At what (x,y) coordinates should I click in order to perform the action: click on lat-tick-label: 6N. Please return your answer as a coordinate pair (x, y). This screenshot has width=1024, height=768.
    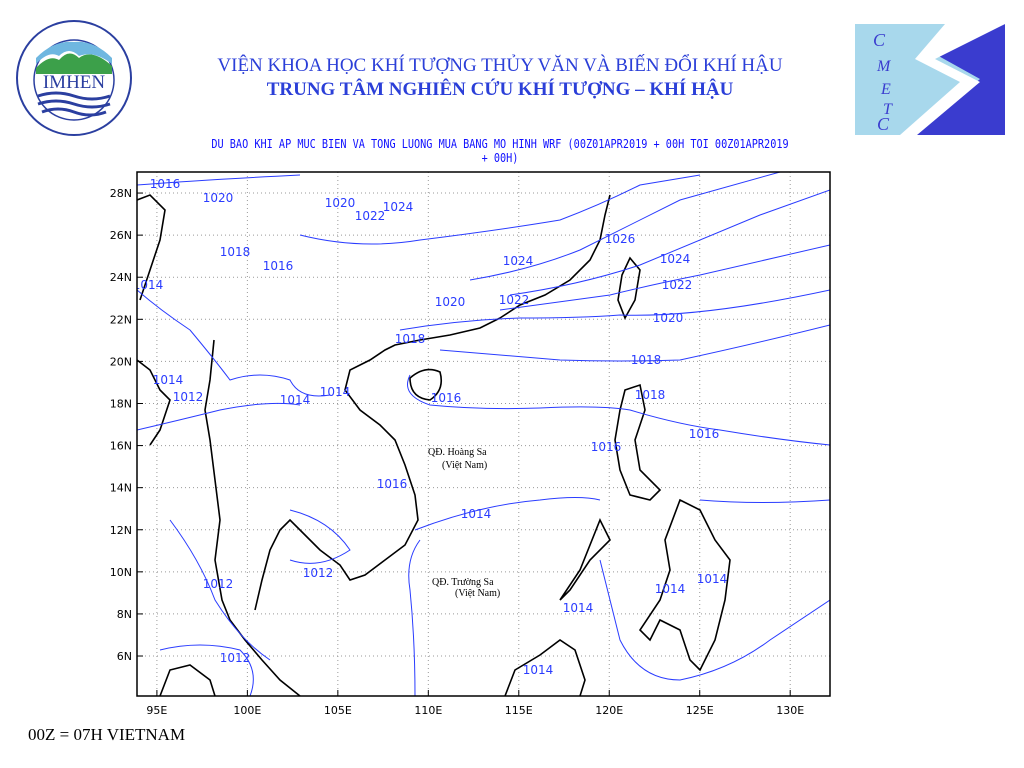
    Looking at the image, I should click on (124, 656).